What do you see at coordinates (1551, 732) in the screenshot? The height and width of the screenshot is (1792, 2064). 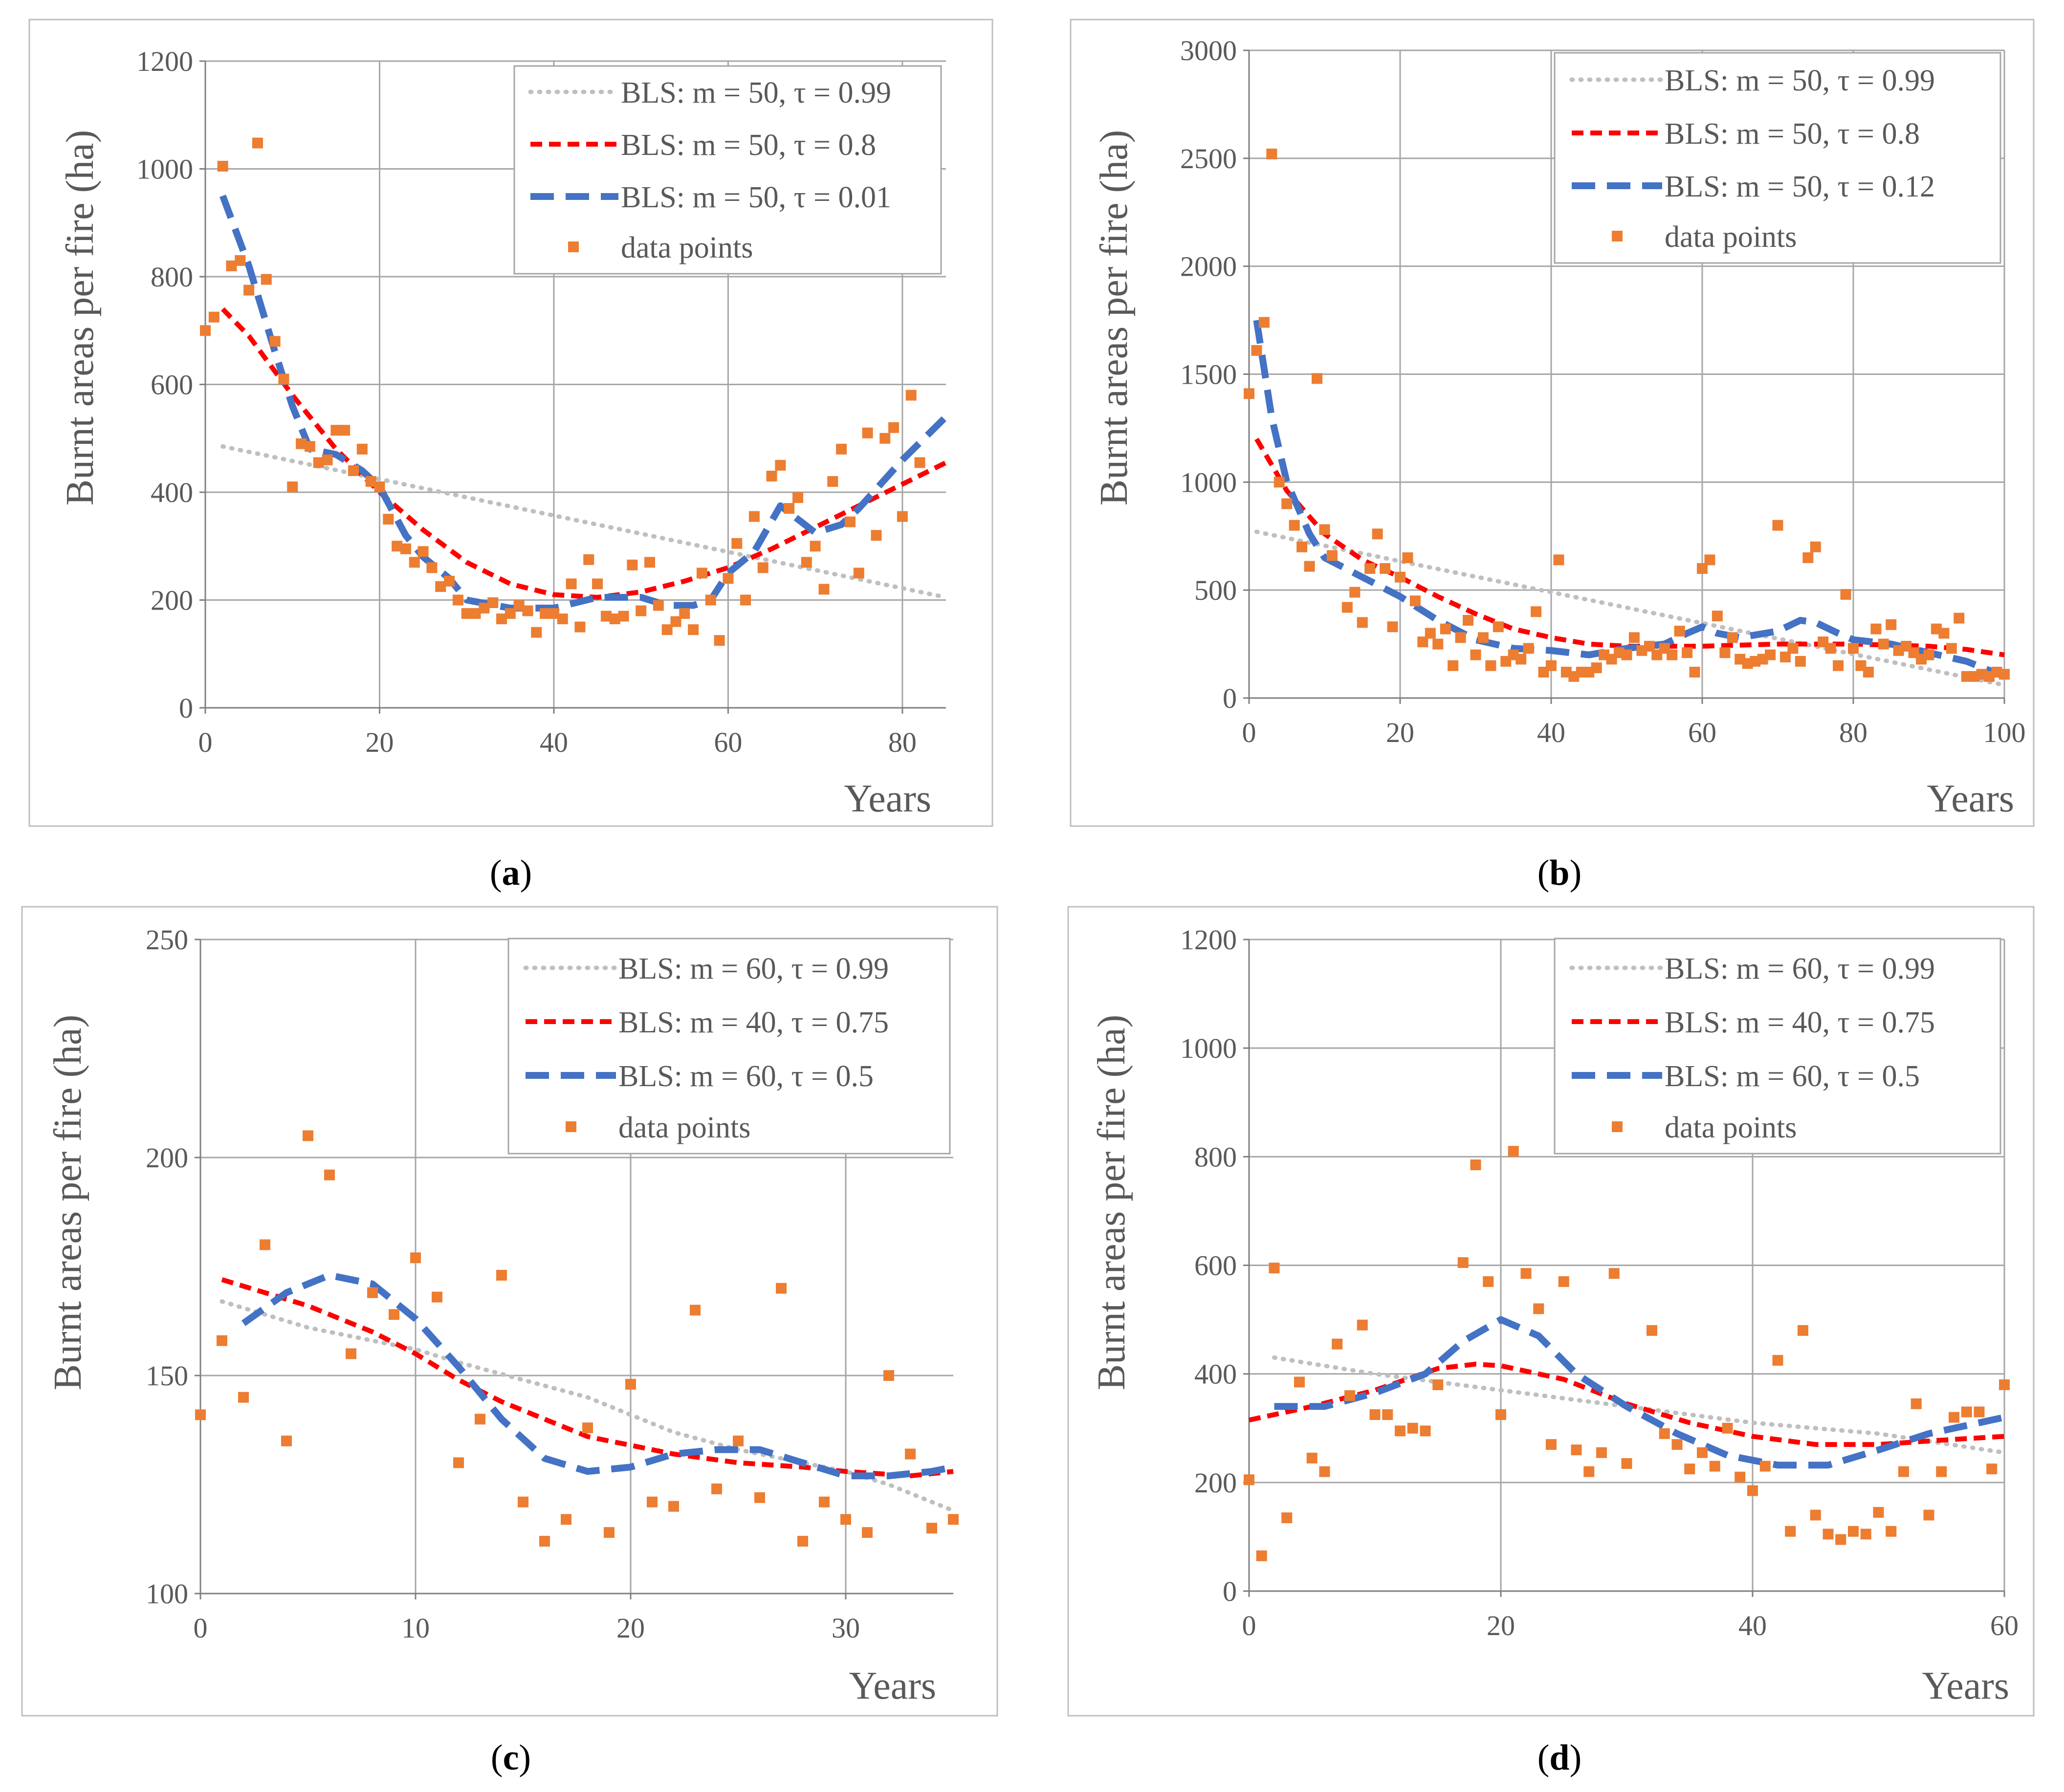 I see `panel-b-x-tick-label: 40` at bounding box center [1551, 732].